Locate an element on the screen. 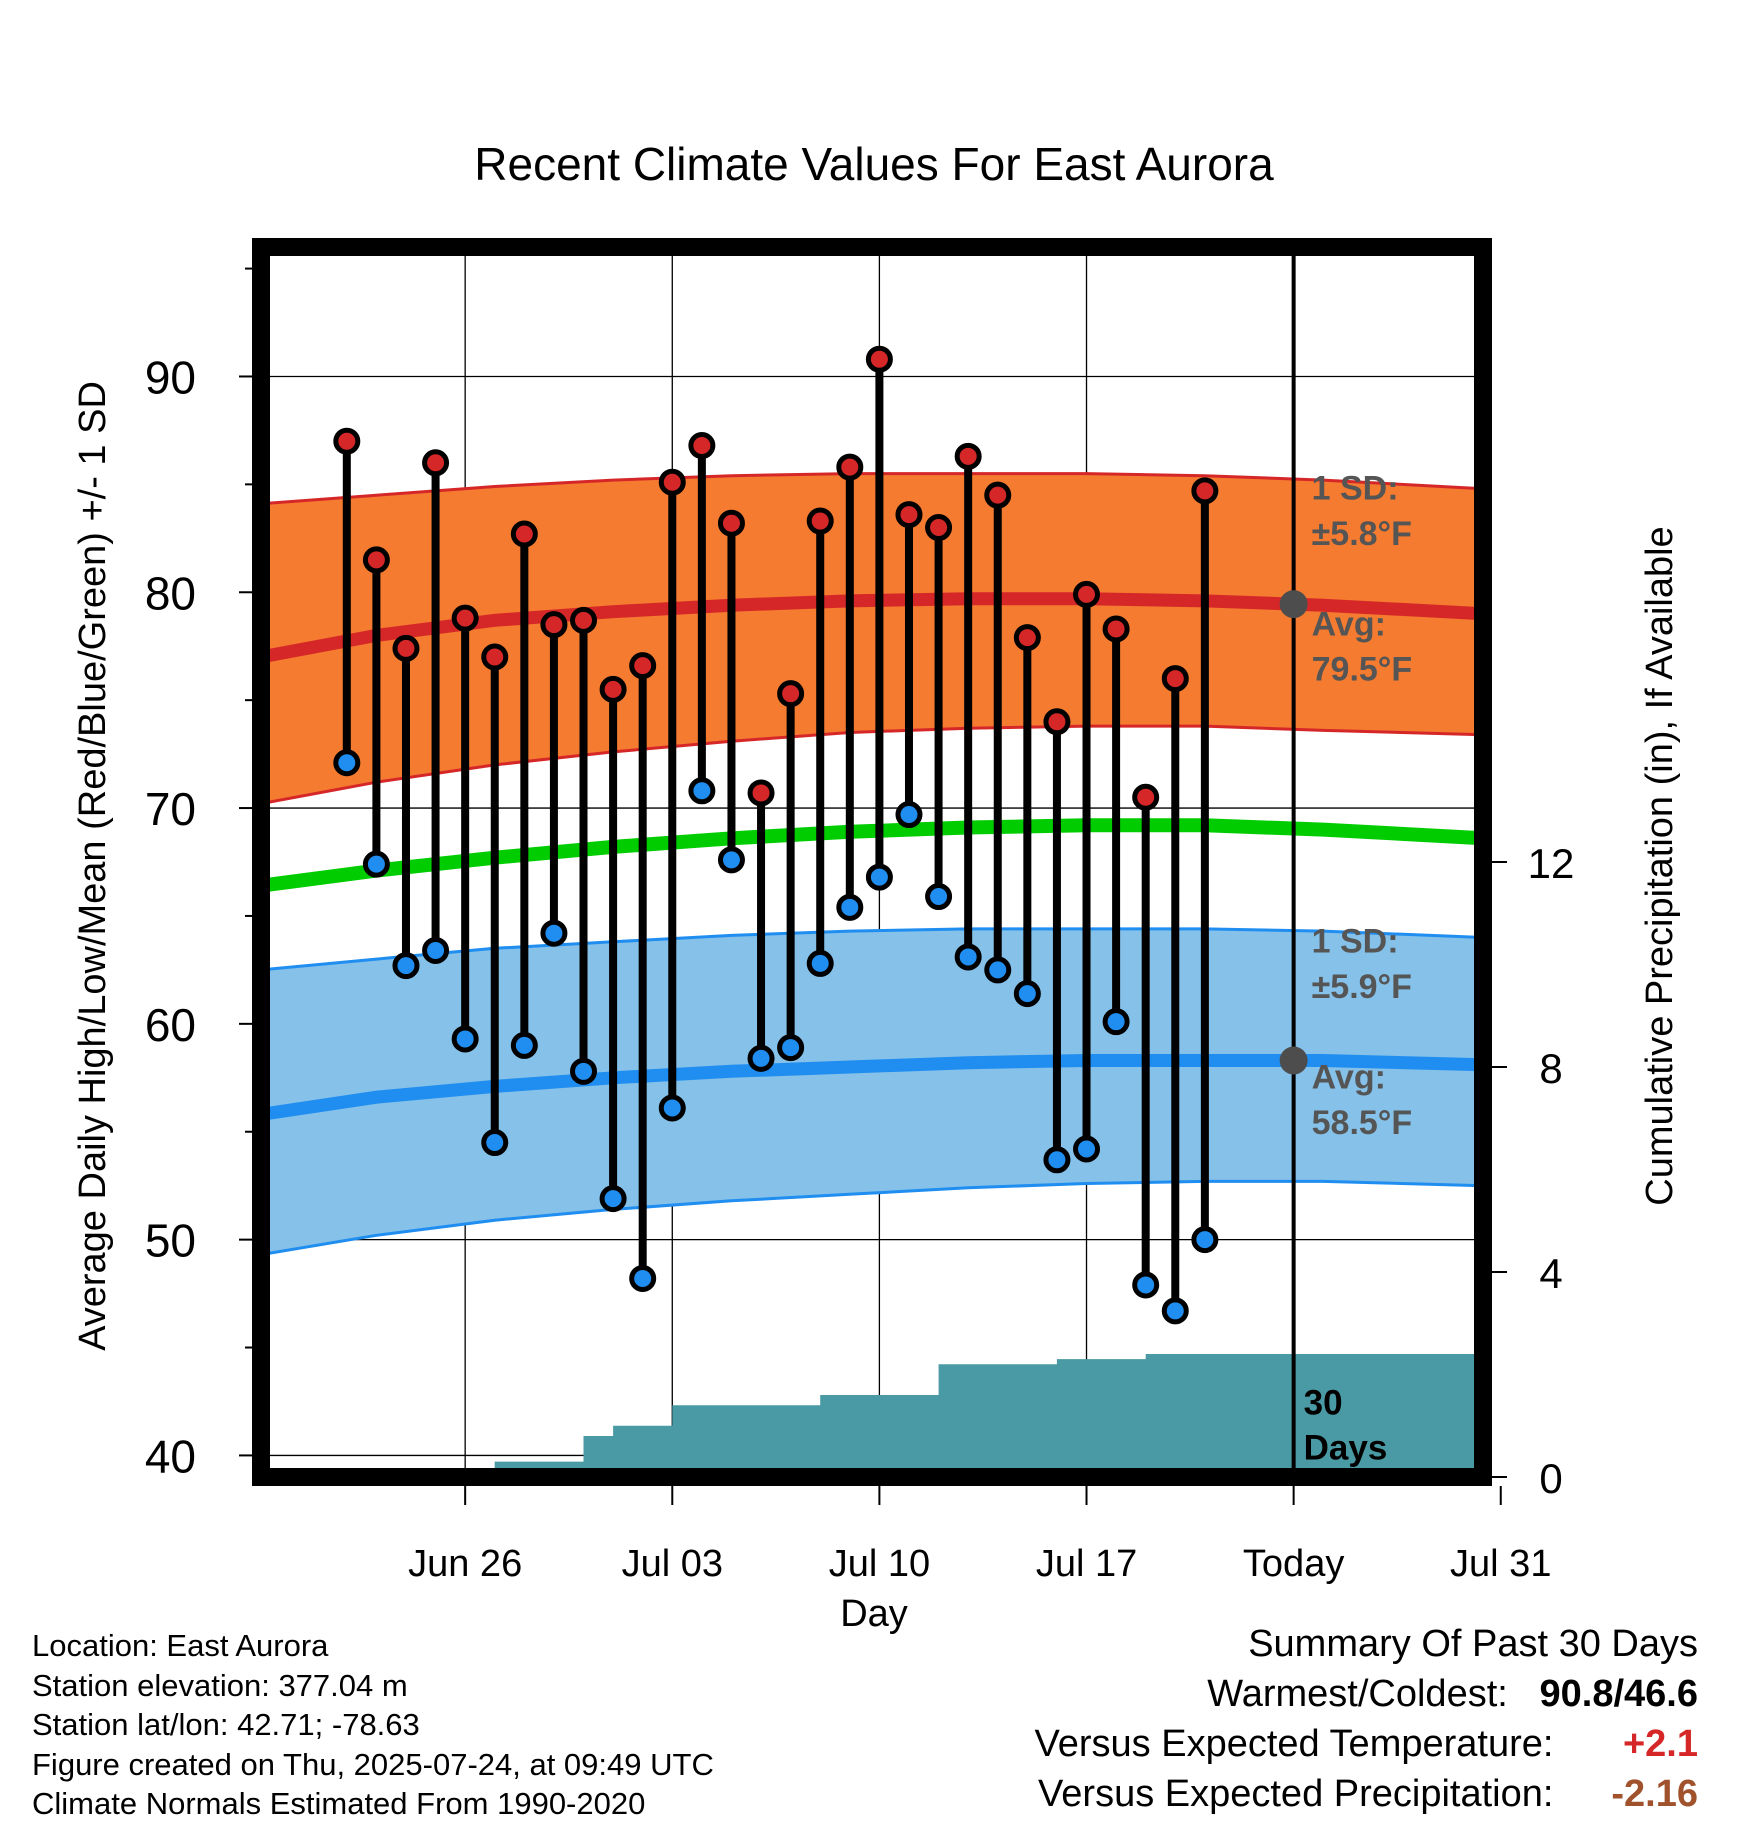 This screenshot has height=1828, width=1748. x-tick-label: Jul 31 is located at coordinates (1500, 1564).